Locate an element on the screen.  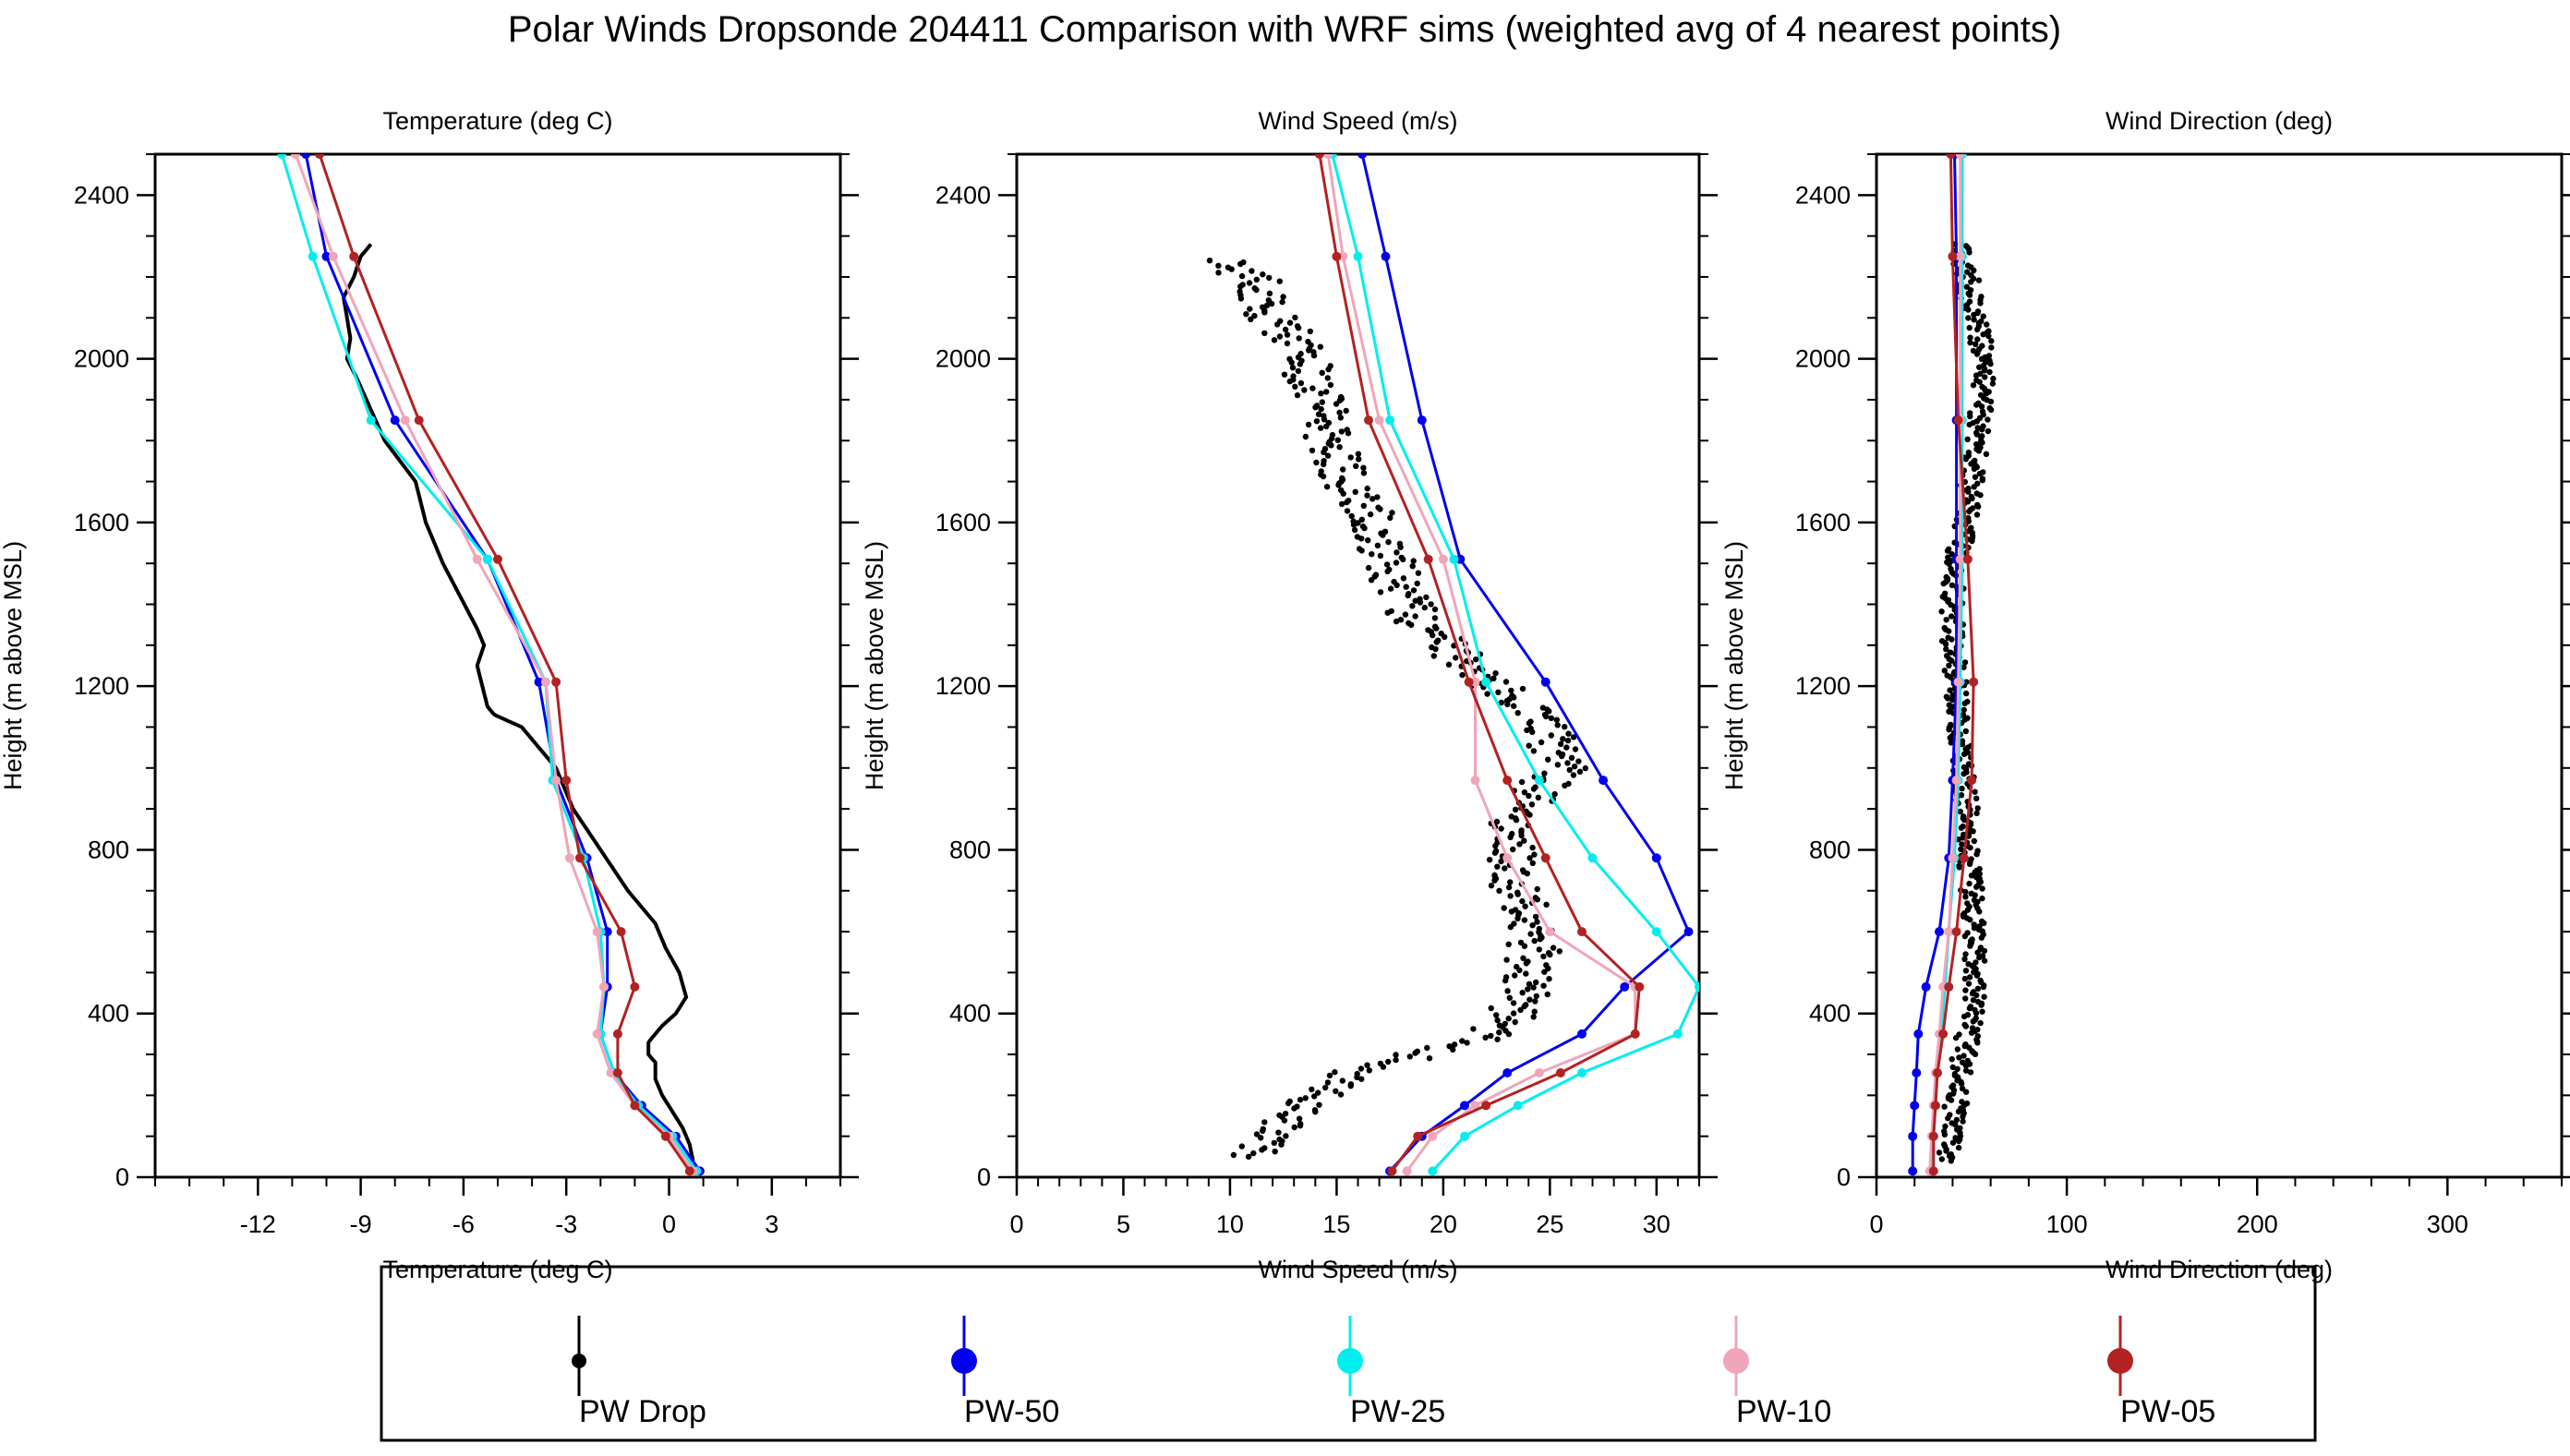
legend-item-pw-drop: PW Drop is located at coordinates (639, 1372).